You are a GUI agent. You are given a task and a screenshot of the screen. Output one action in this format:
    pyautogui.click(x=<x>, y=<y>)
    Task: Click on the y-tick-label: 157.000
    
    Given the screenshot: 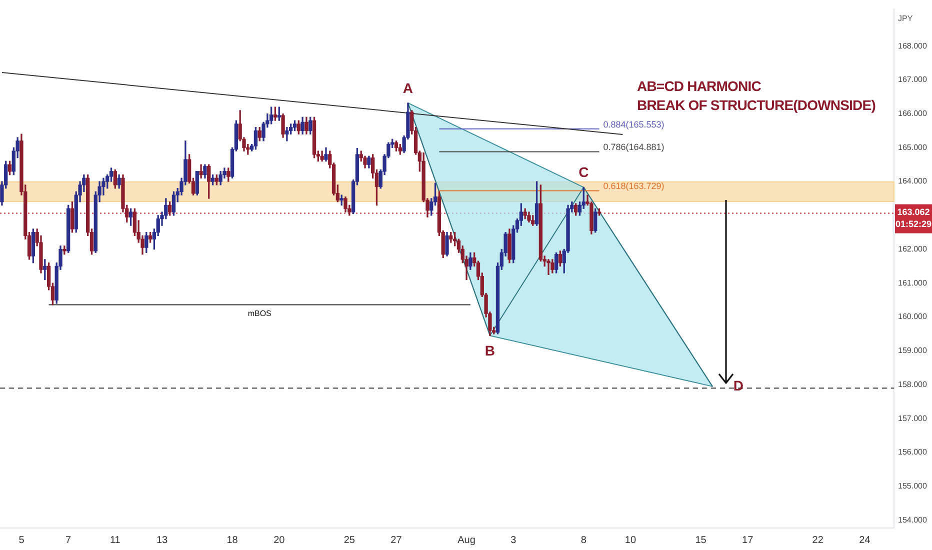 What is the action you would take?
    pyautogui.click(x=913, y=418)
    